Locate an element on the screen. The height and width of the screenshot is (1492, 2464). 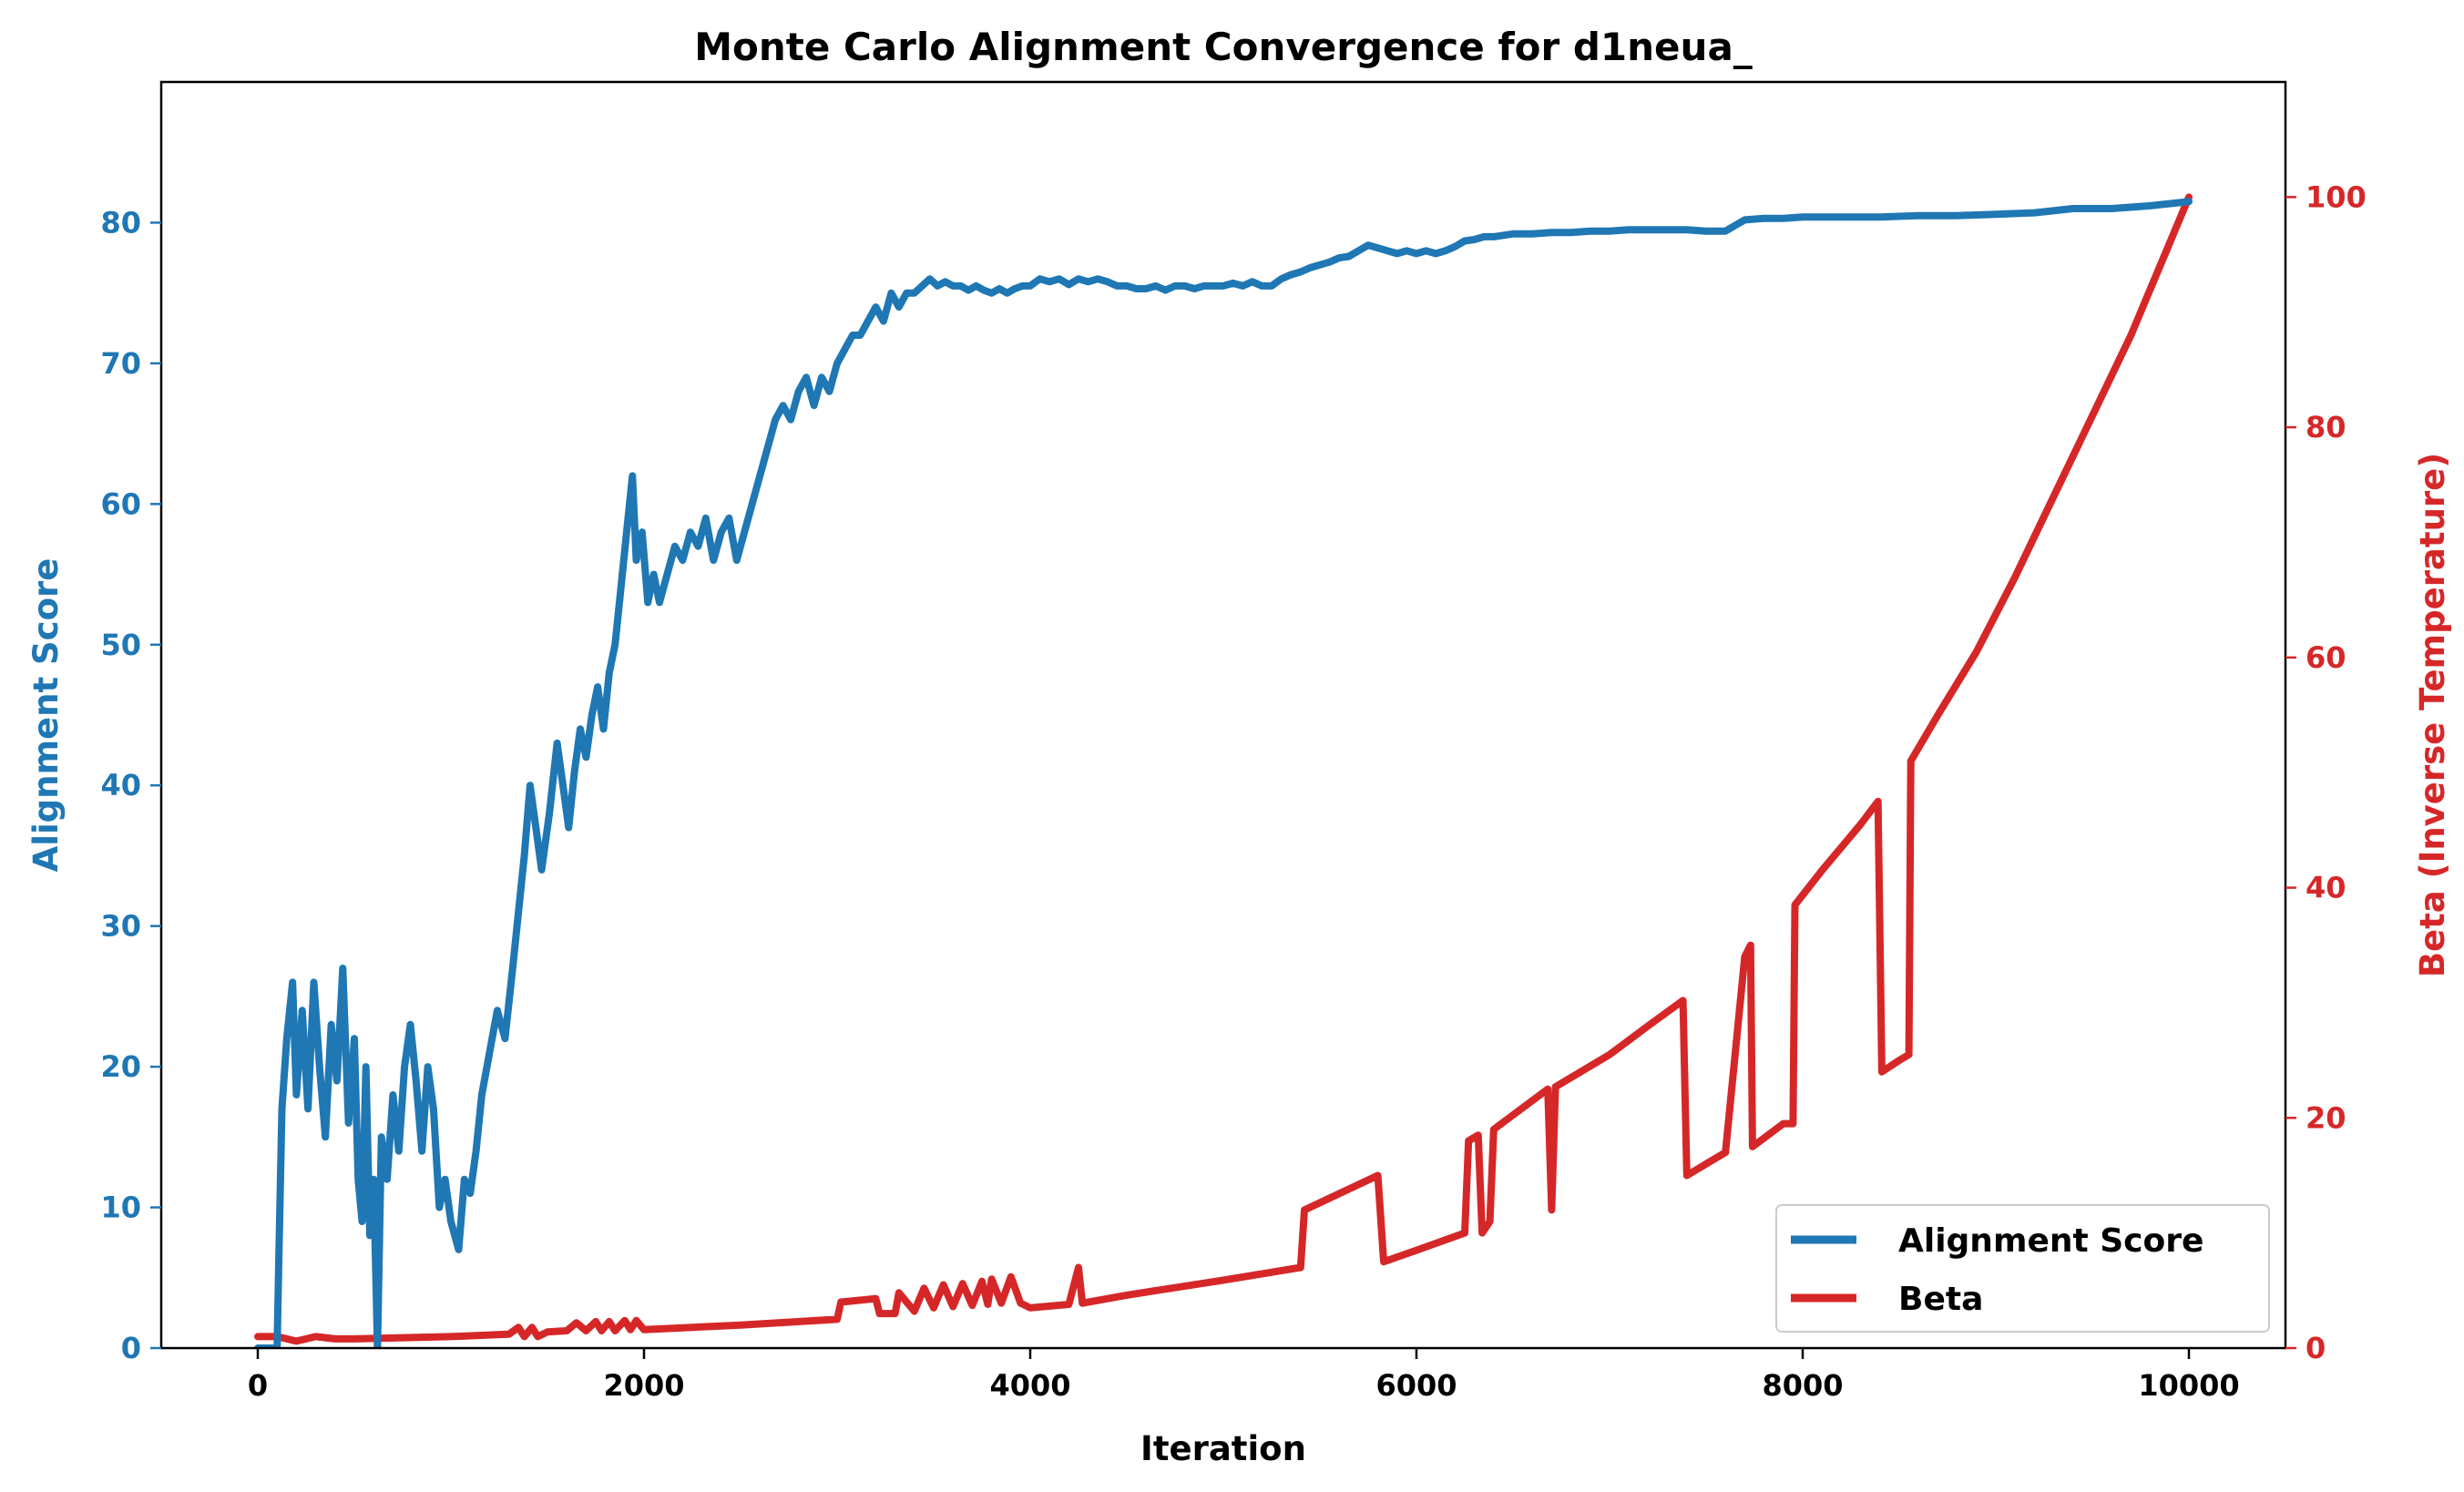
x-tick-label: 8000 is located at coordinates (1802, 1385).